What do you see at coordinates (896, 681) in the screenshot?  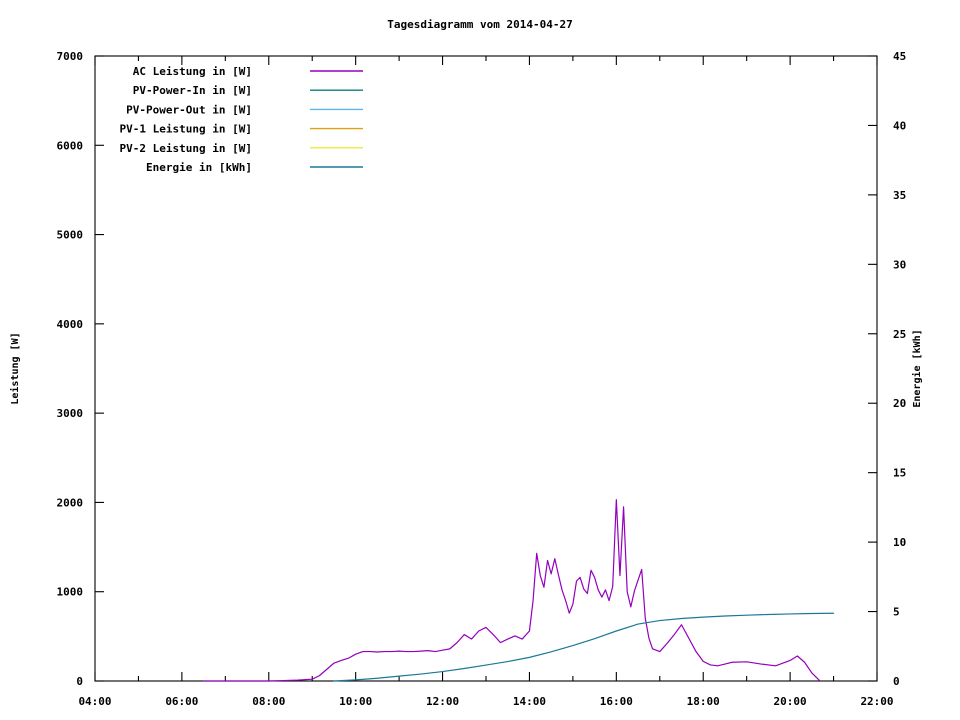 I see `y2-tick-label: 0` at bounding box center [896, 681].